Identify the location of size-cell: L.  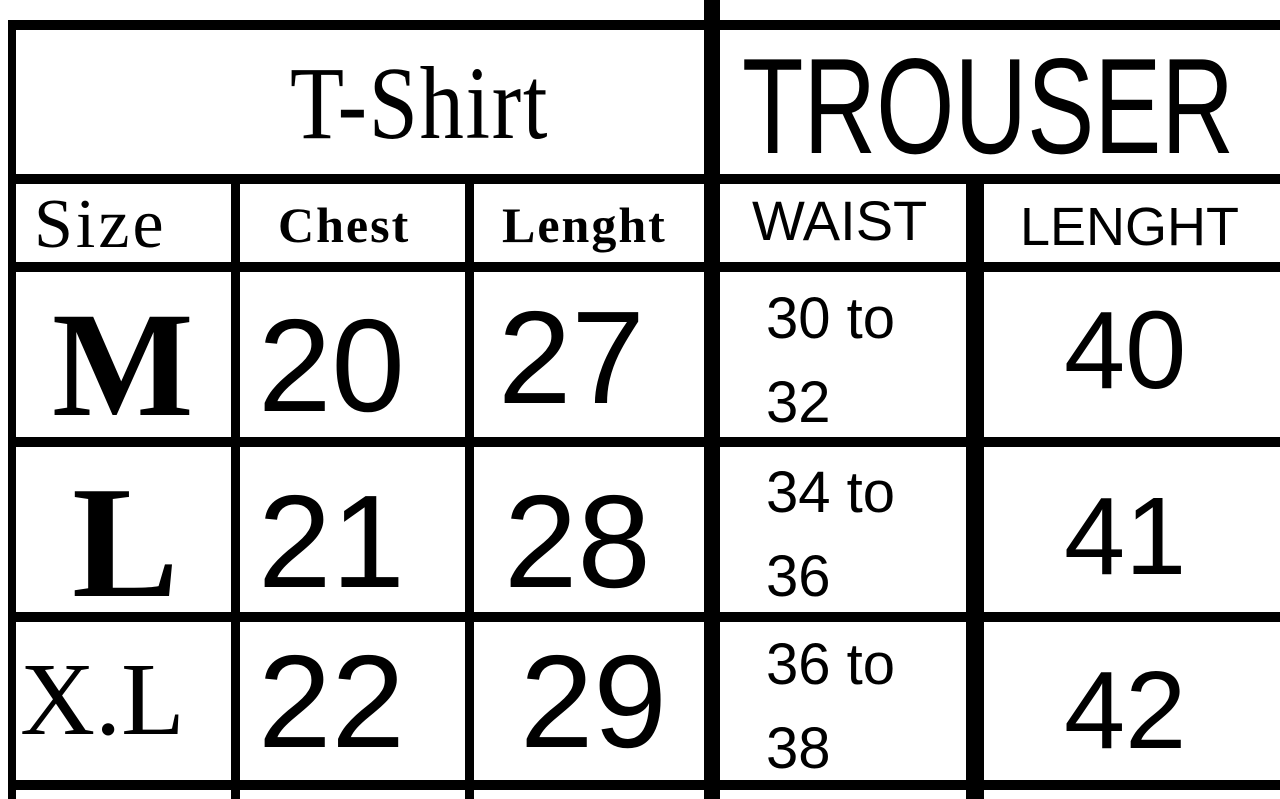
(125, 542).